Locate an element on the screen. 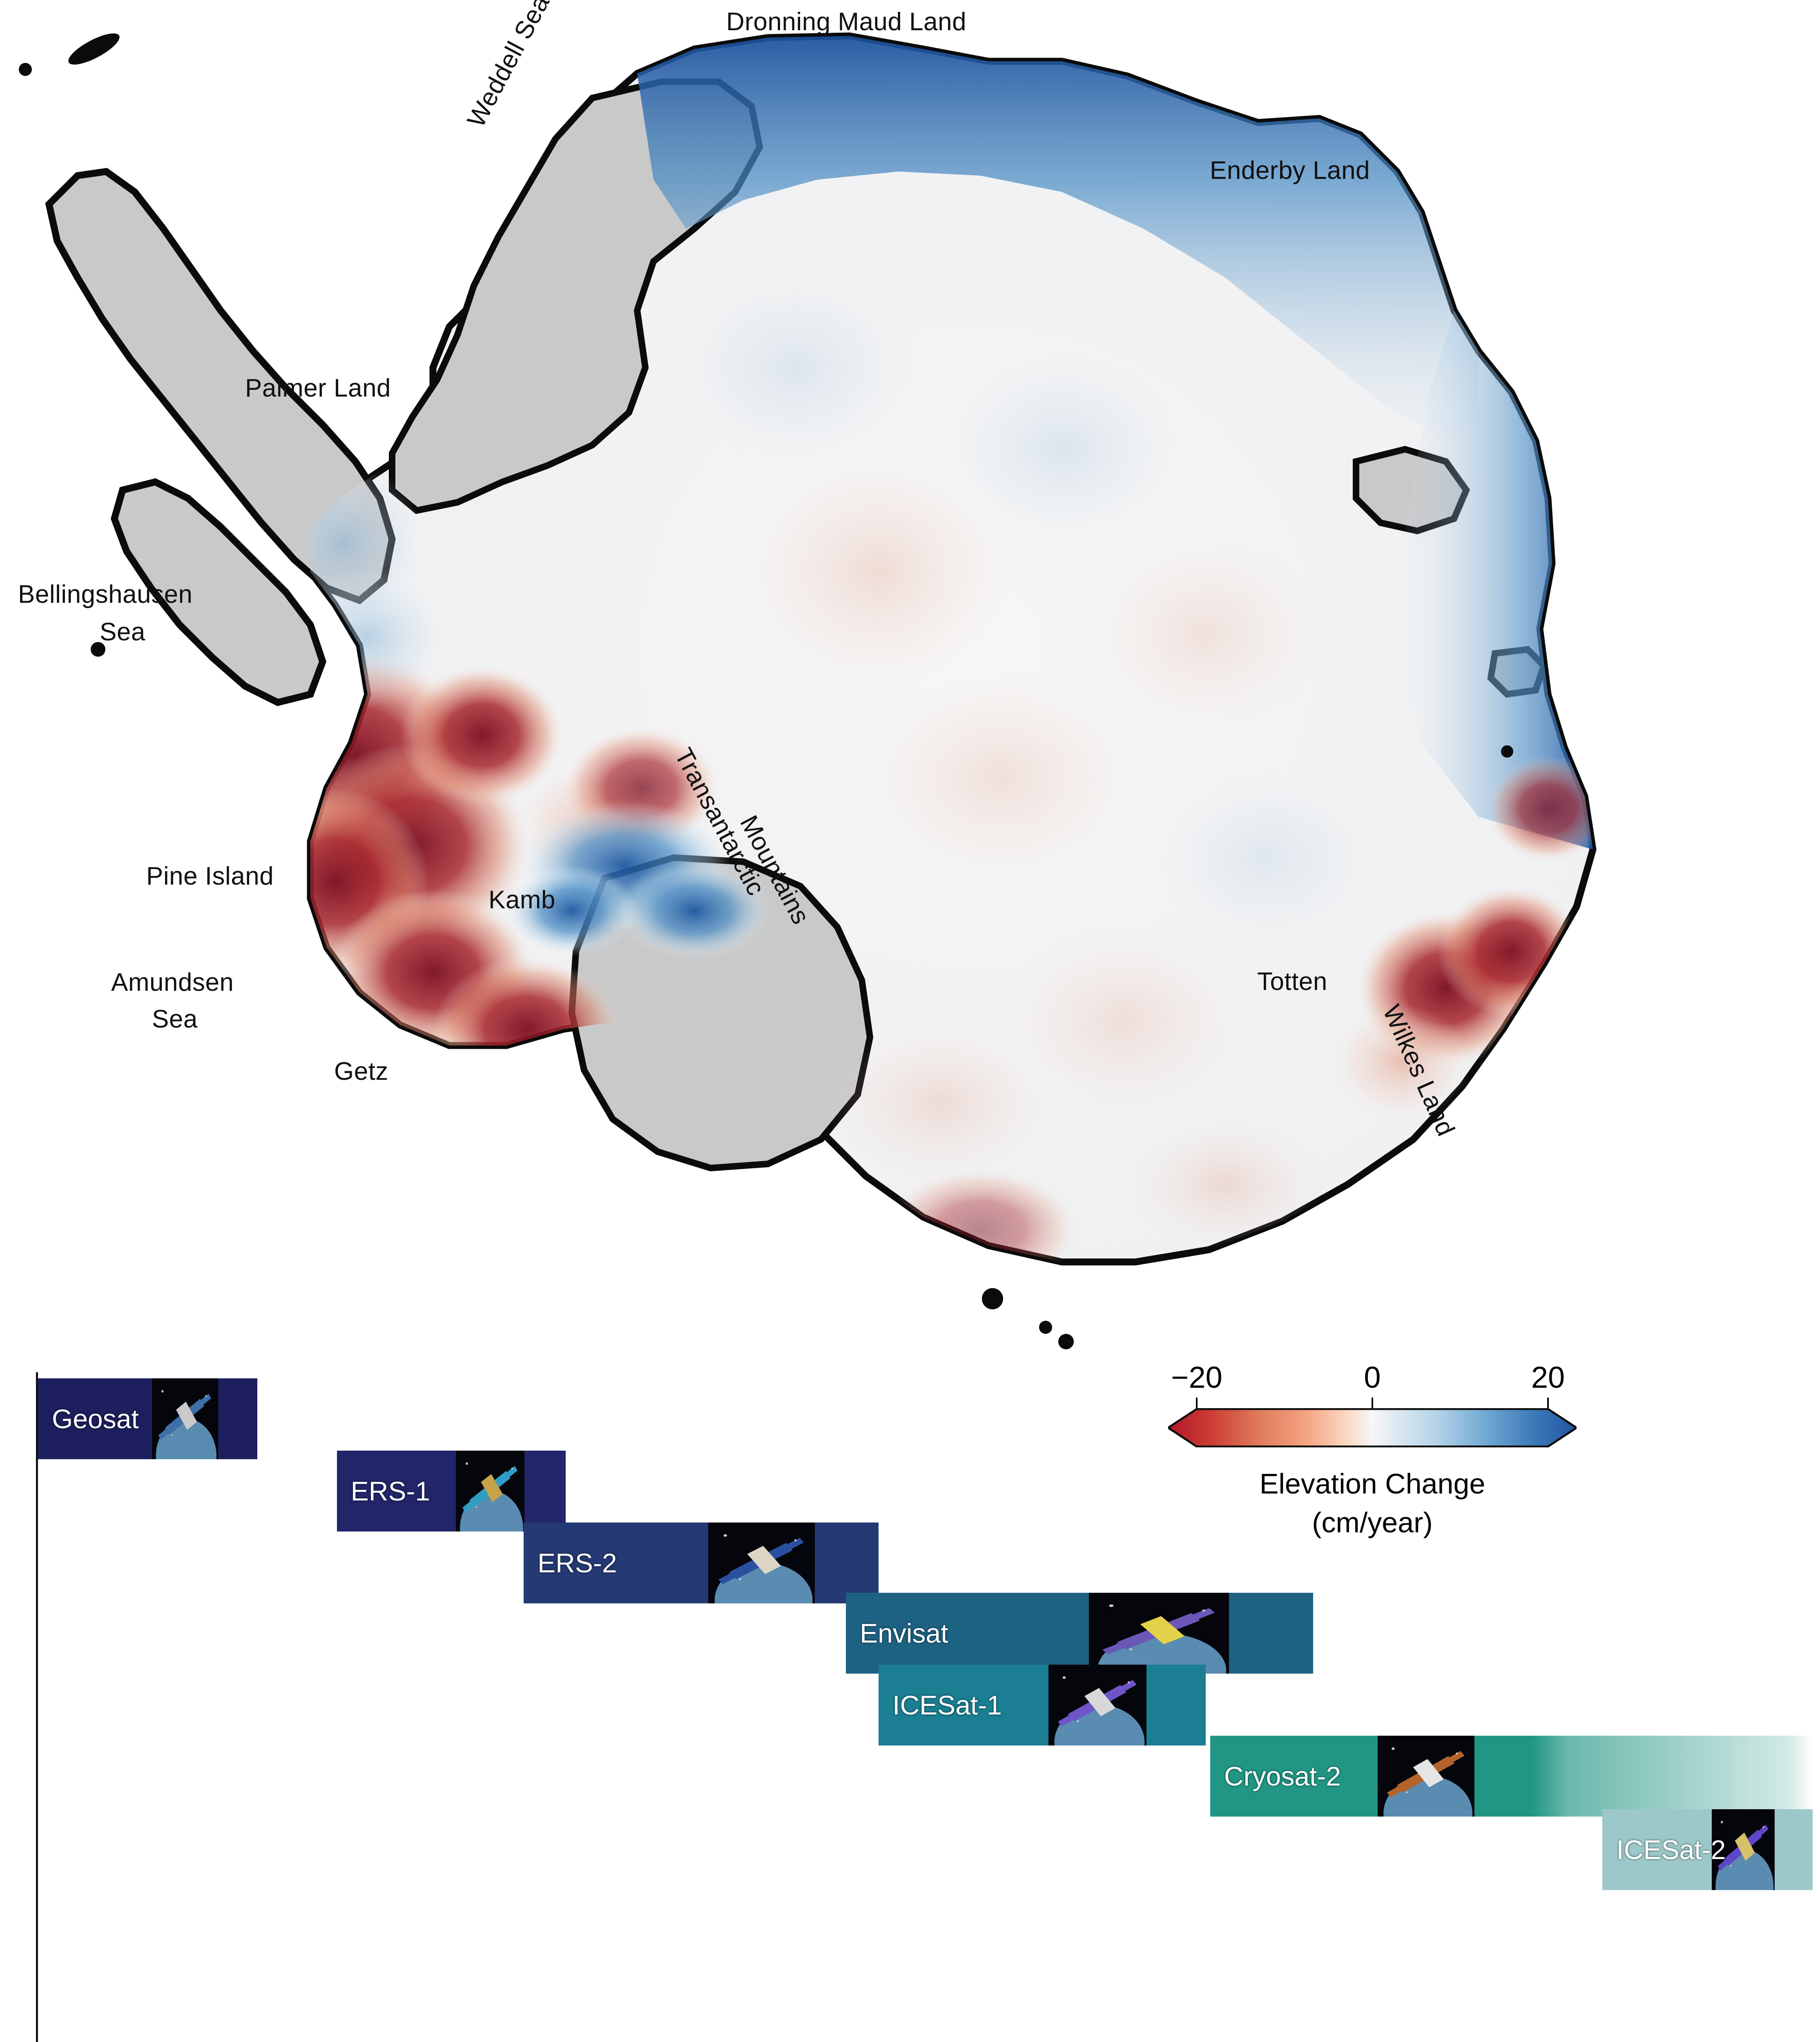 The image size is (1820, 2042). mission-bar-icesat-2: ICESat-2 is located at coordinates (1707, 1849).